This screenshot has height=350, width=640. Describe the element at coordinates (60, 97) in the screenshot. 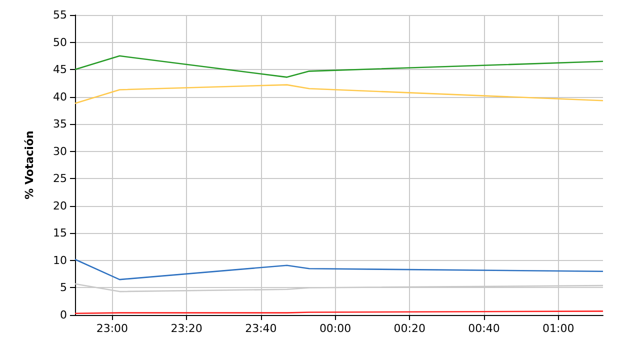

I see `y-tick-label: 40` at that location.